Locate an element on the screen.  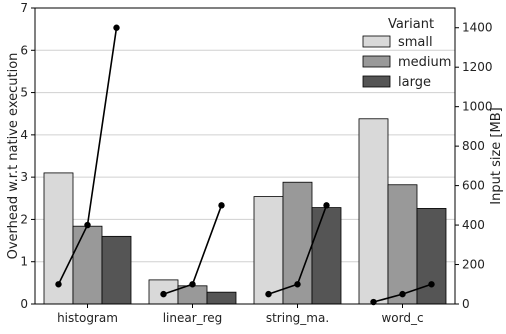
legend-title: Variant is located at coordinates (411, 24).